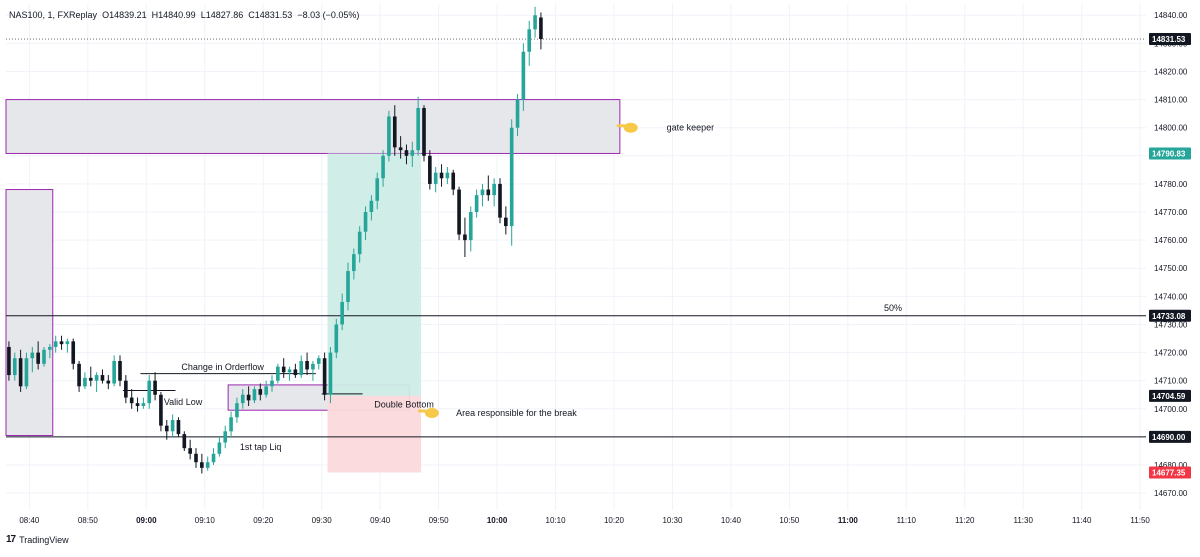 This screenshot has height=557, width=1200. I want to click on gate-keeper-zone, so click(313, 126).